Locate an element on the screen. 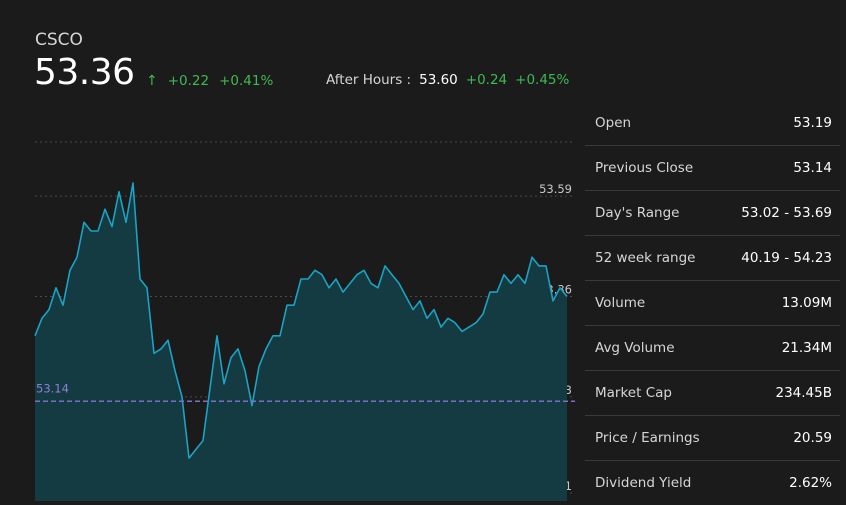 The image size is (846, 505). stat-value: 13.09M is located at coordinates (806, 303).